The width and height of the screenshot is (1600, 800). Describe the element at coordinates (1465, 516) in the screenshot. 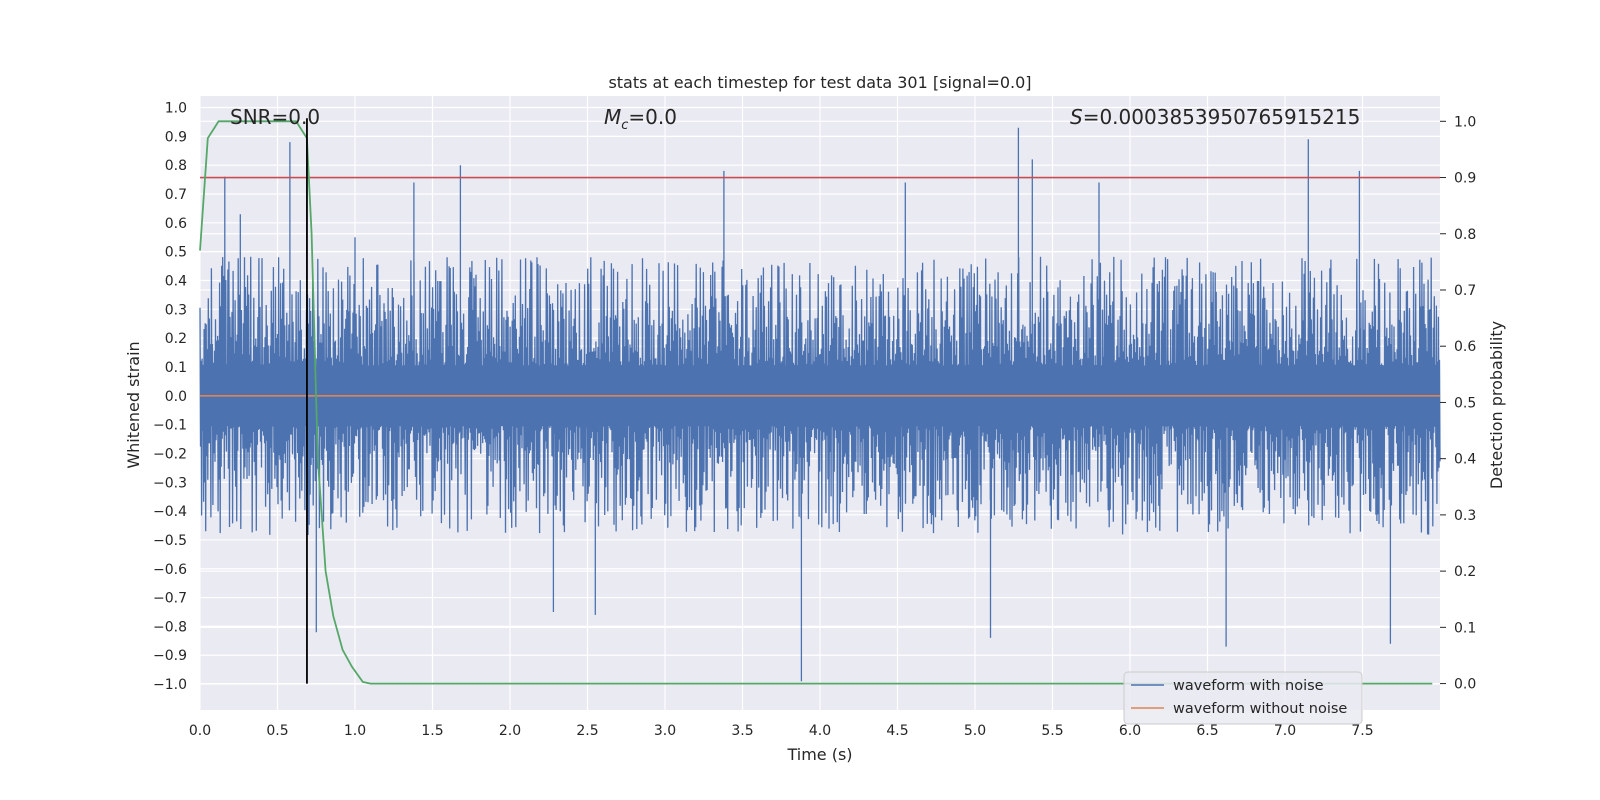

I see `y2-tick-label: 0.3` at that location.